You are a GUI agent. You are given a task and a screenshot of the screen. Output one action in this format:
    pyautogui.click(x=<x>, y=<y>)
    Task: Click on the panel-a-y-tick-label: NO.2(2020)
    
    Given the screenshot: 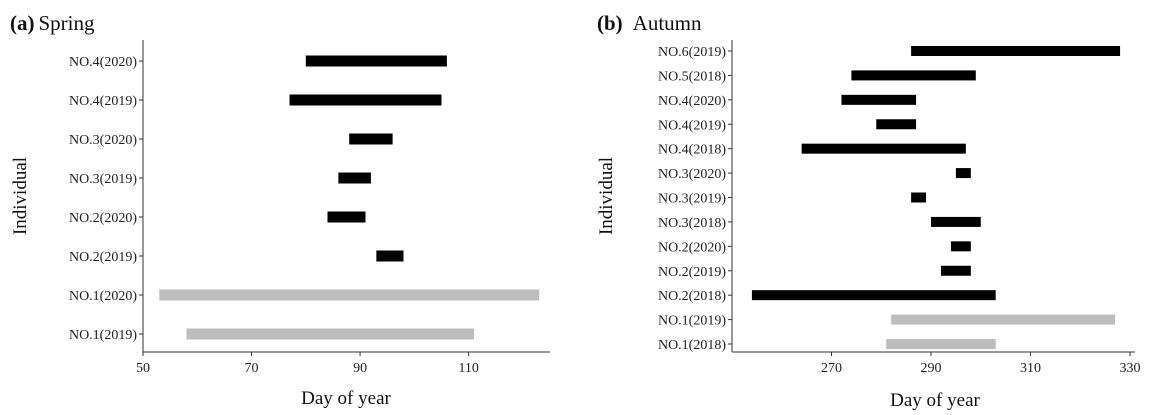 What is the action you would take?
    pyautogui.click(x=103, y=218)
    